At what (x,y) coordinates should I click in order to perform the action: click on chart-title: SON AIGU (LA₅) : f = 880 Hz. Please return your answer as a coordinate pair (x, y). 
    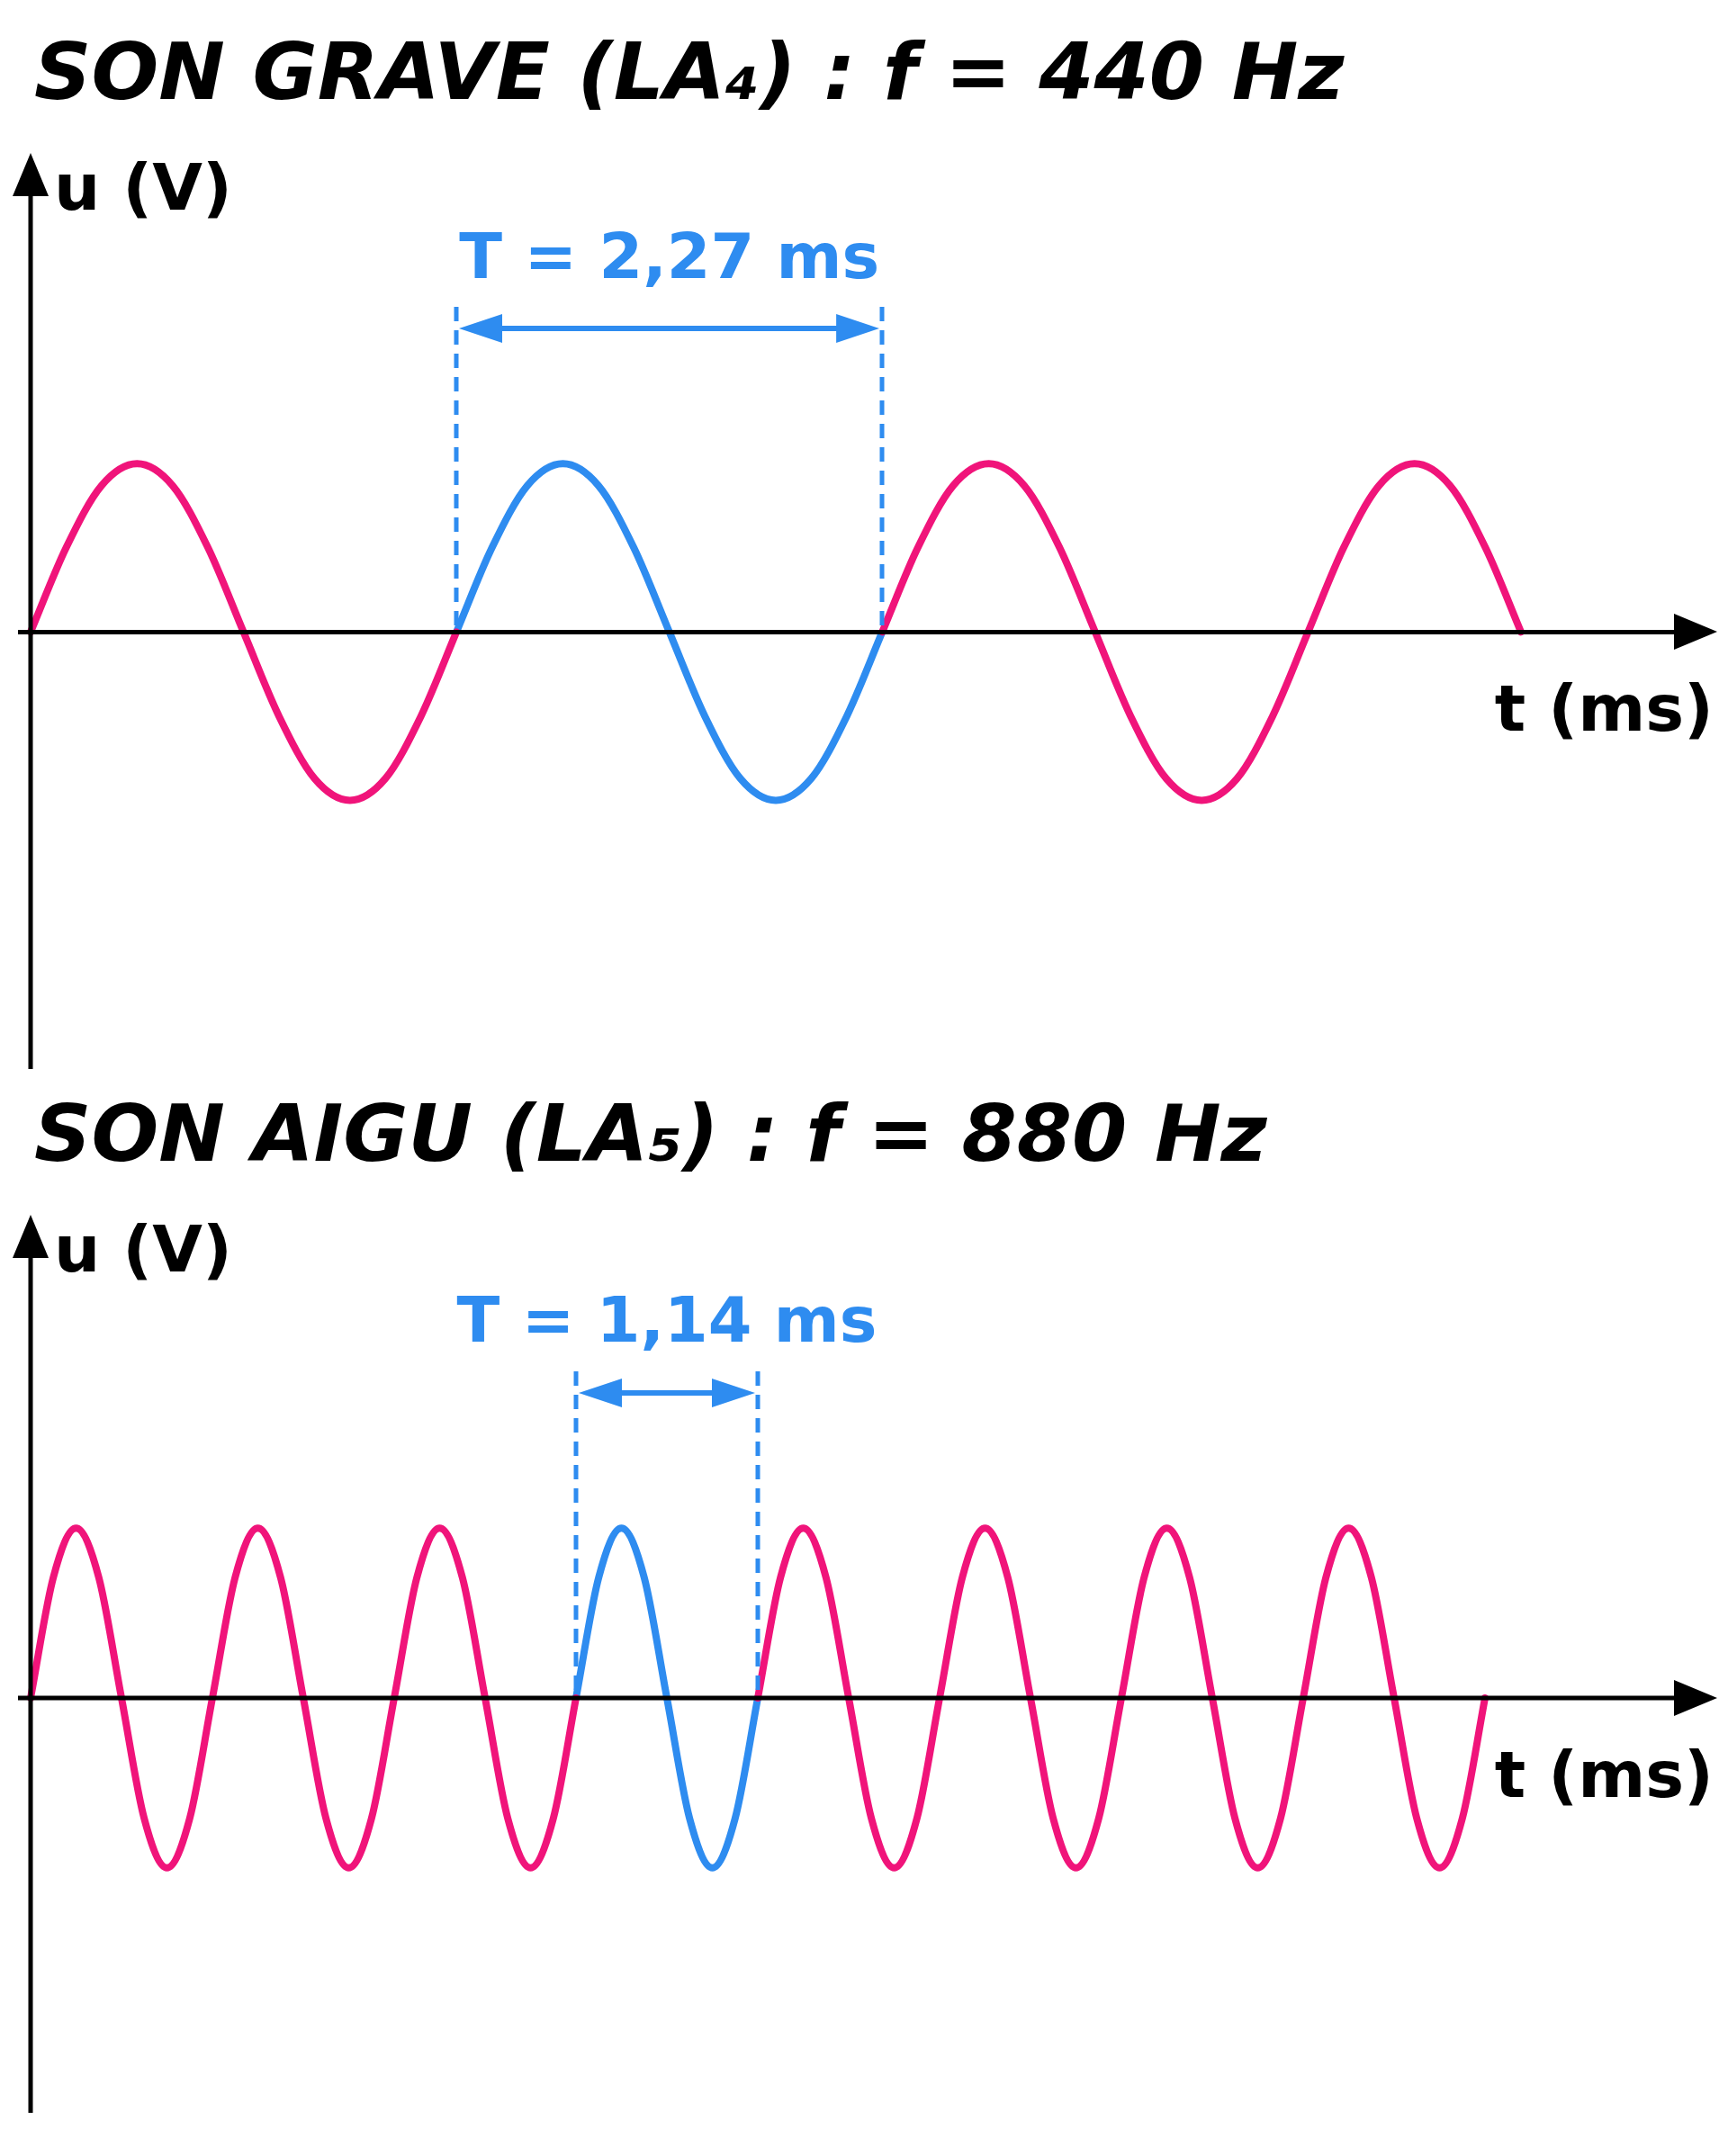
    Looking at the image, I should click on (651, 1133).